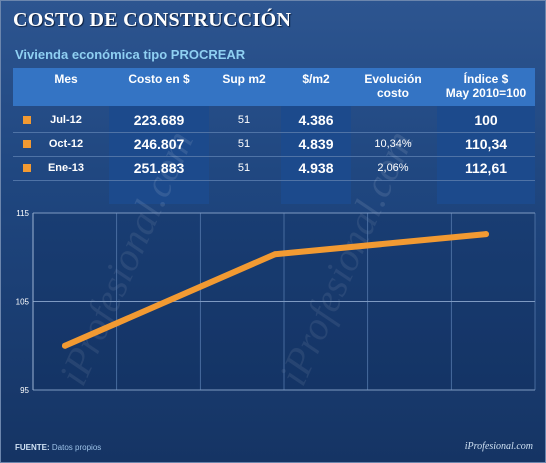  Describe the element at coordinates (66, 144) in the screenshot. I see `cell-mes: Oct-12` at that location.